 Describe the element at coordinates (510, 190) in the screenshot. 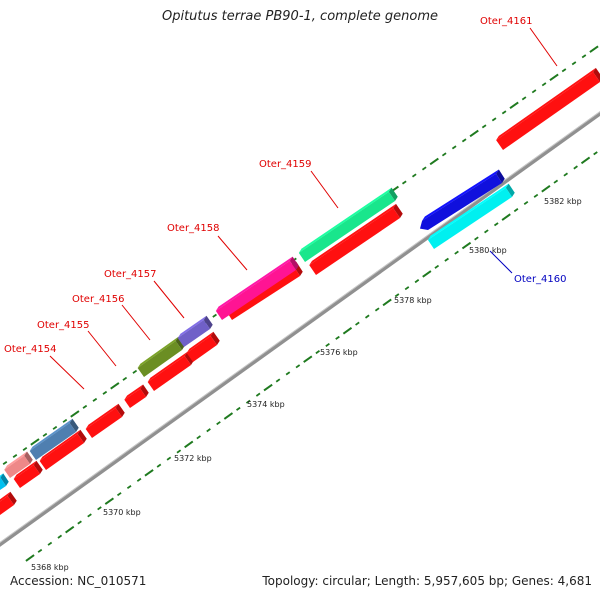

I see `gene-bar-4160-cds-end` at that location.